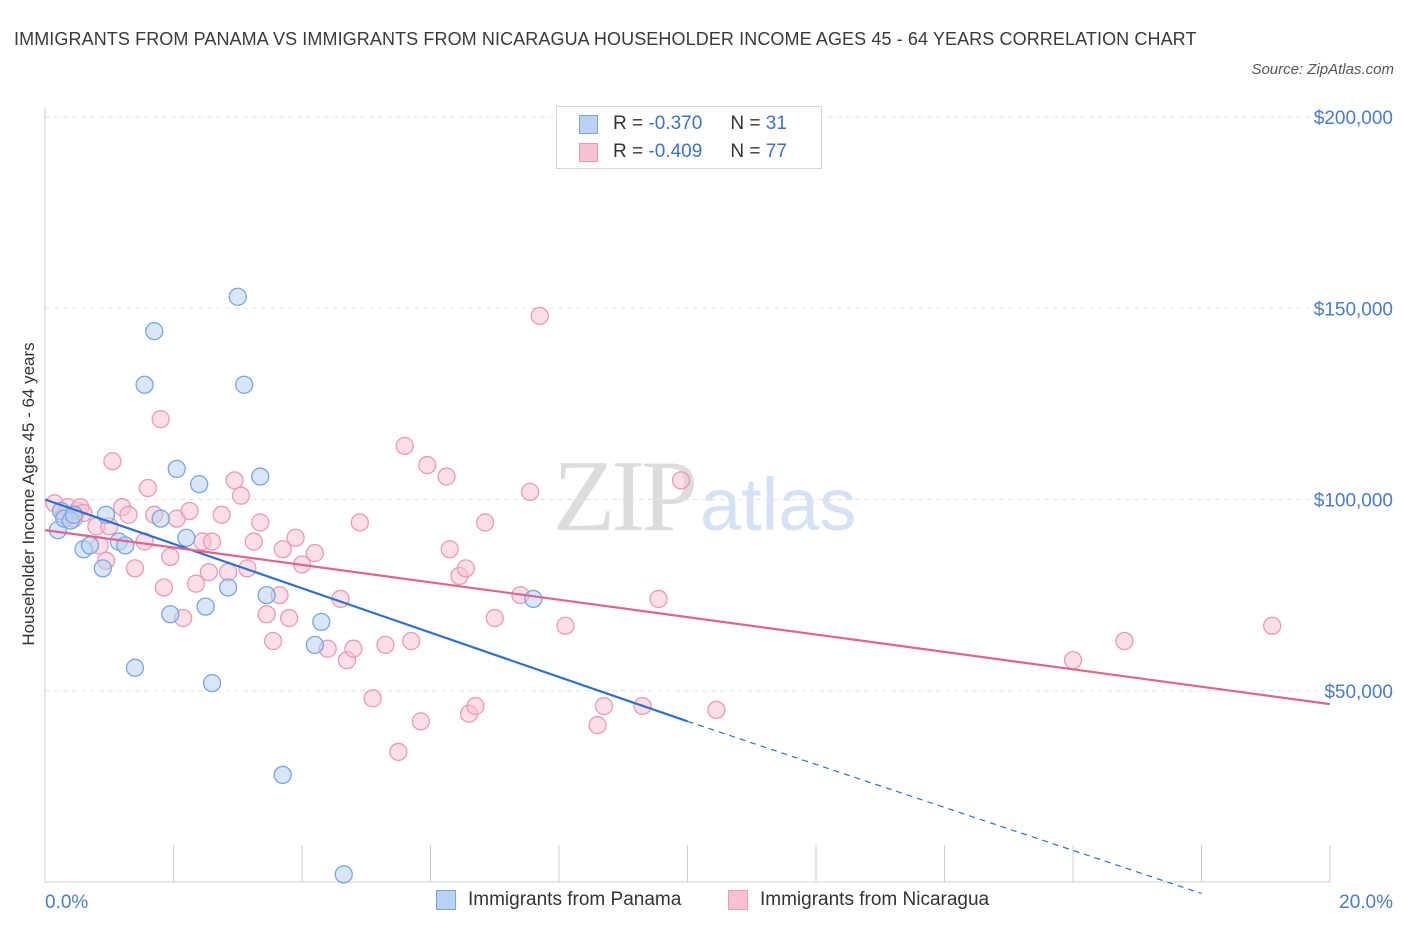  Describe the element at coordinates (366, 610) in the screenshot. I see `trend-line-panama` at that location.